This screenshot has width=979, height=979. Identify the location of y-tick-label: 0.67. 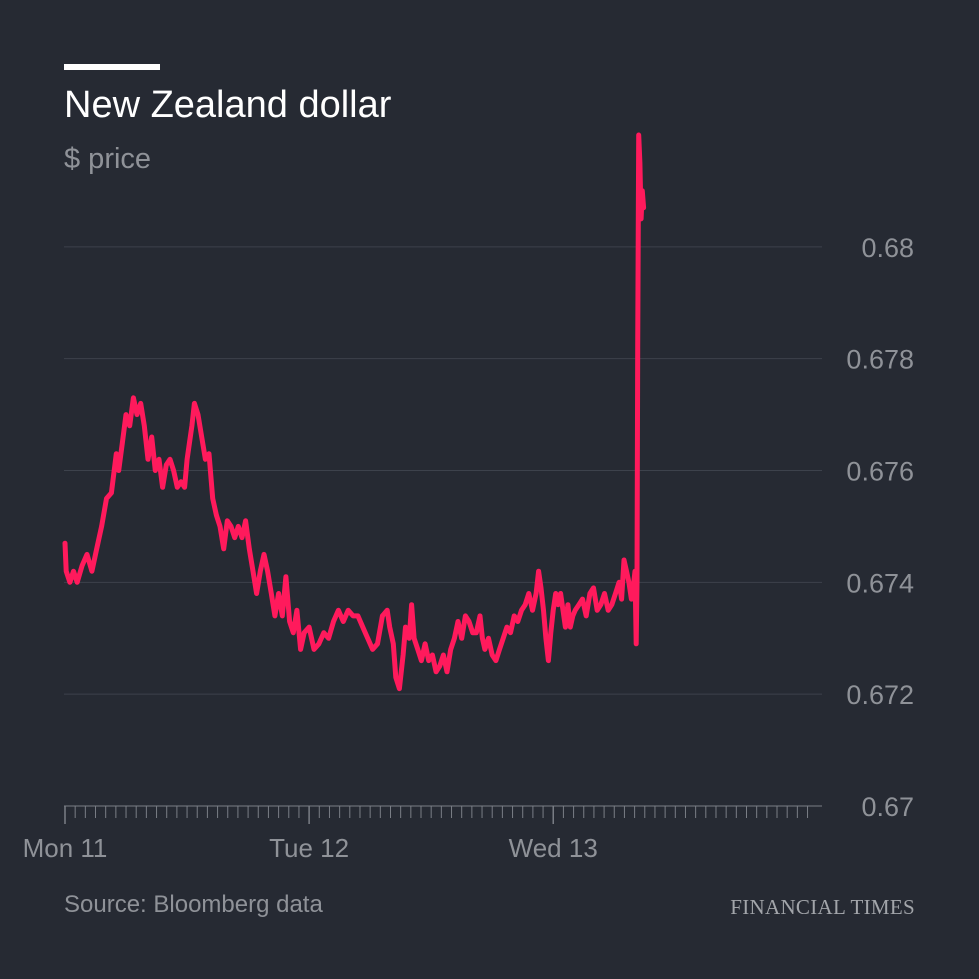
(887, 807).